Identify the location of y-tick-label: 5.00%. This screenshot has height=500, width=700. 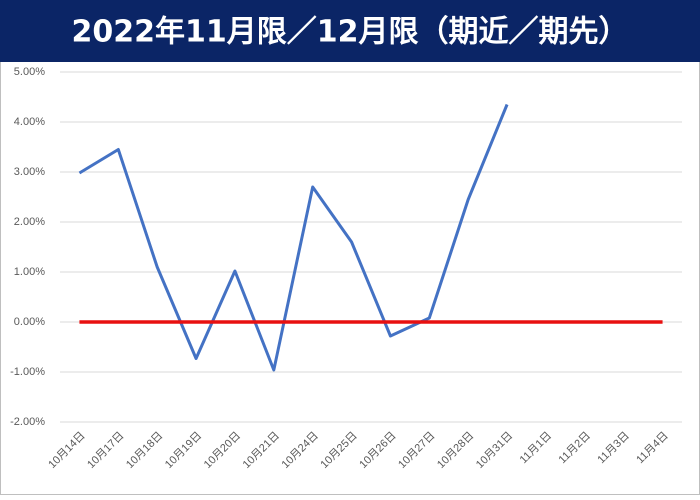
(29, 72).